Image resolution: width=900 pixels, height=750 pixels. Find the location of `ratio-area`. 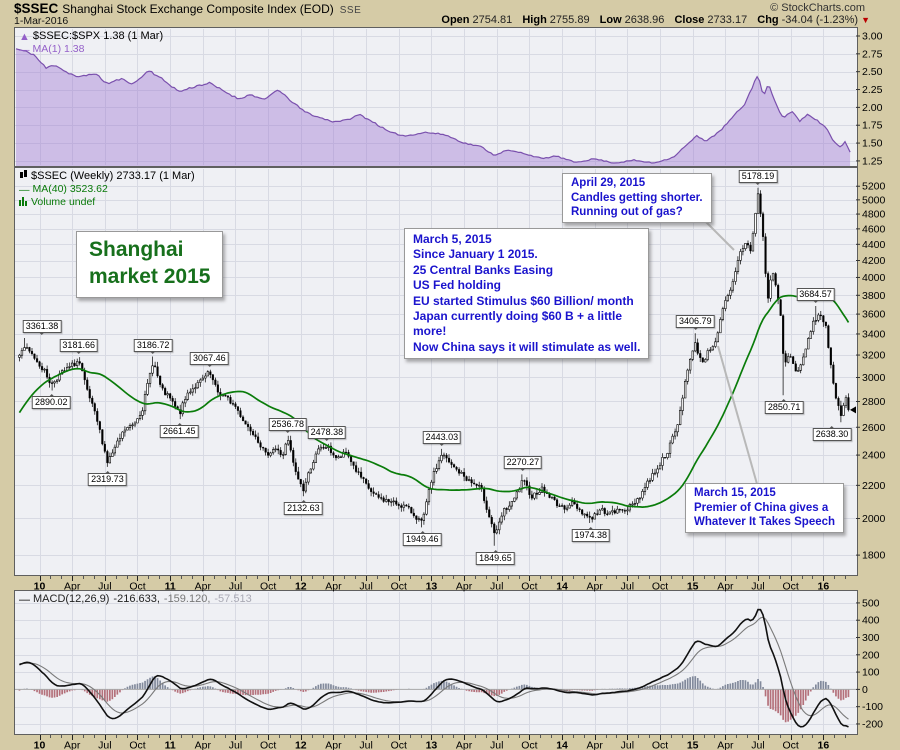

ratio-area is located at coordinates (433, 107).